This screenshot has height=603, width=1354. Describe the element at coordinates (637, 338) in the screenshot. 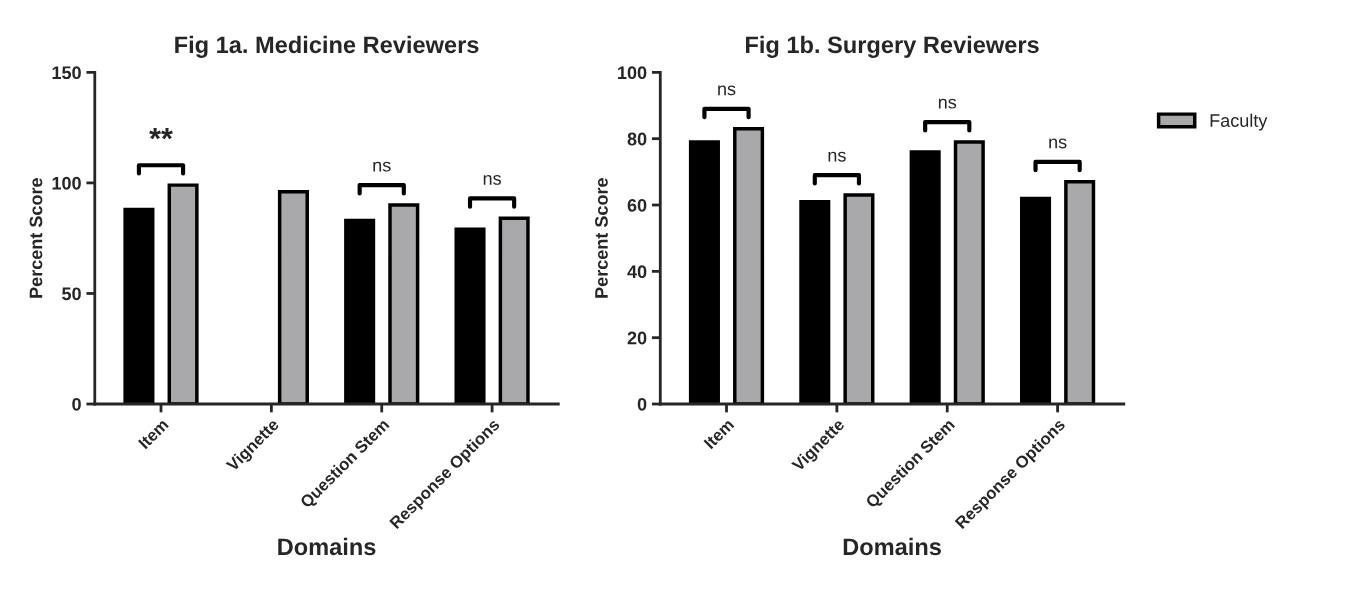

I see `y-tick-label: 20` at that location.